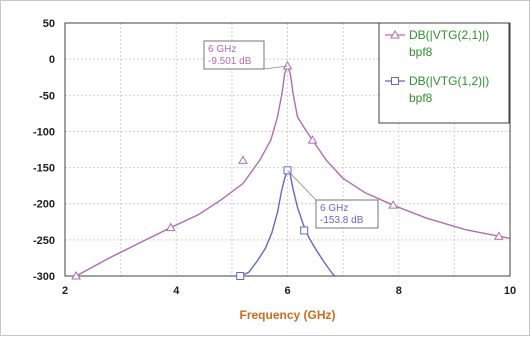  What do you see at coordinates (52, 60) in the screenshot?
I see `y-tick-label: 0` at bounding box center [52, 60].